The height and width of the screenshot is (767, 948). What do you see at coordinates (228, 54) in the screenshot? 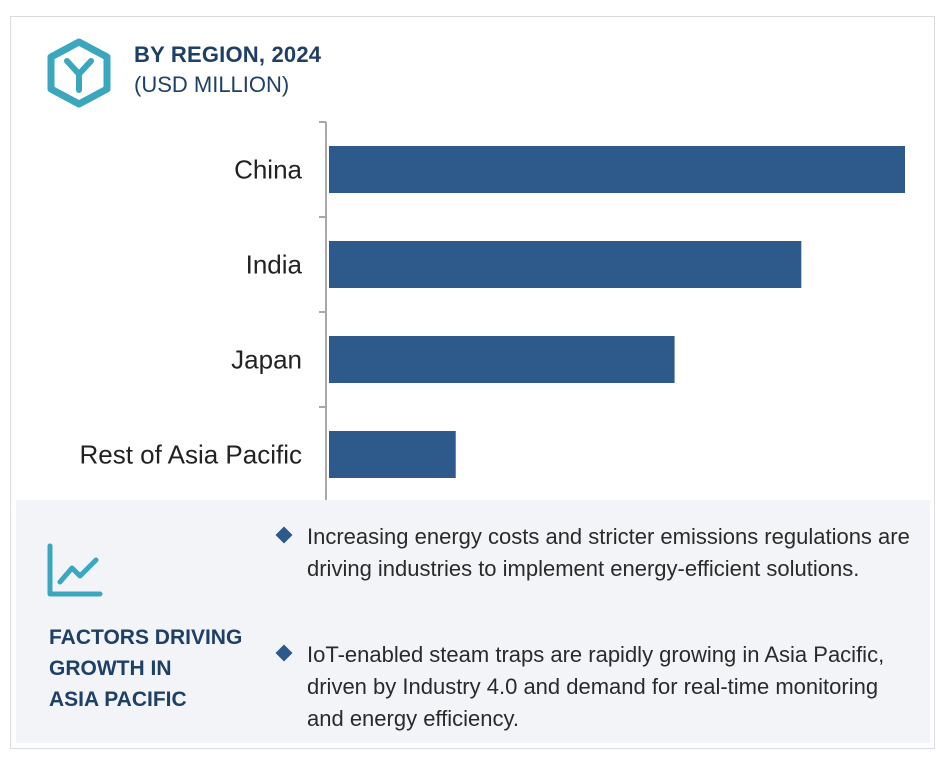
I see `chart-title: BY REGION, 2024` at bounding box center [228, 54].